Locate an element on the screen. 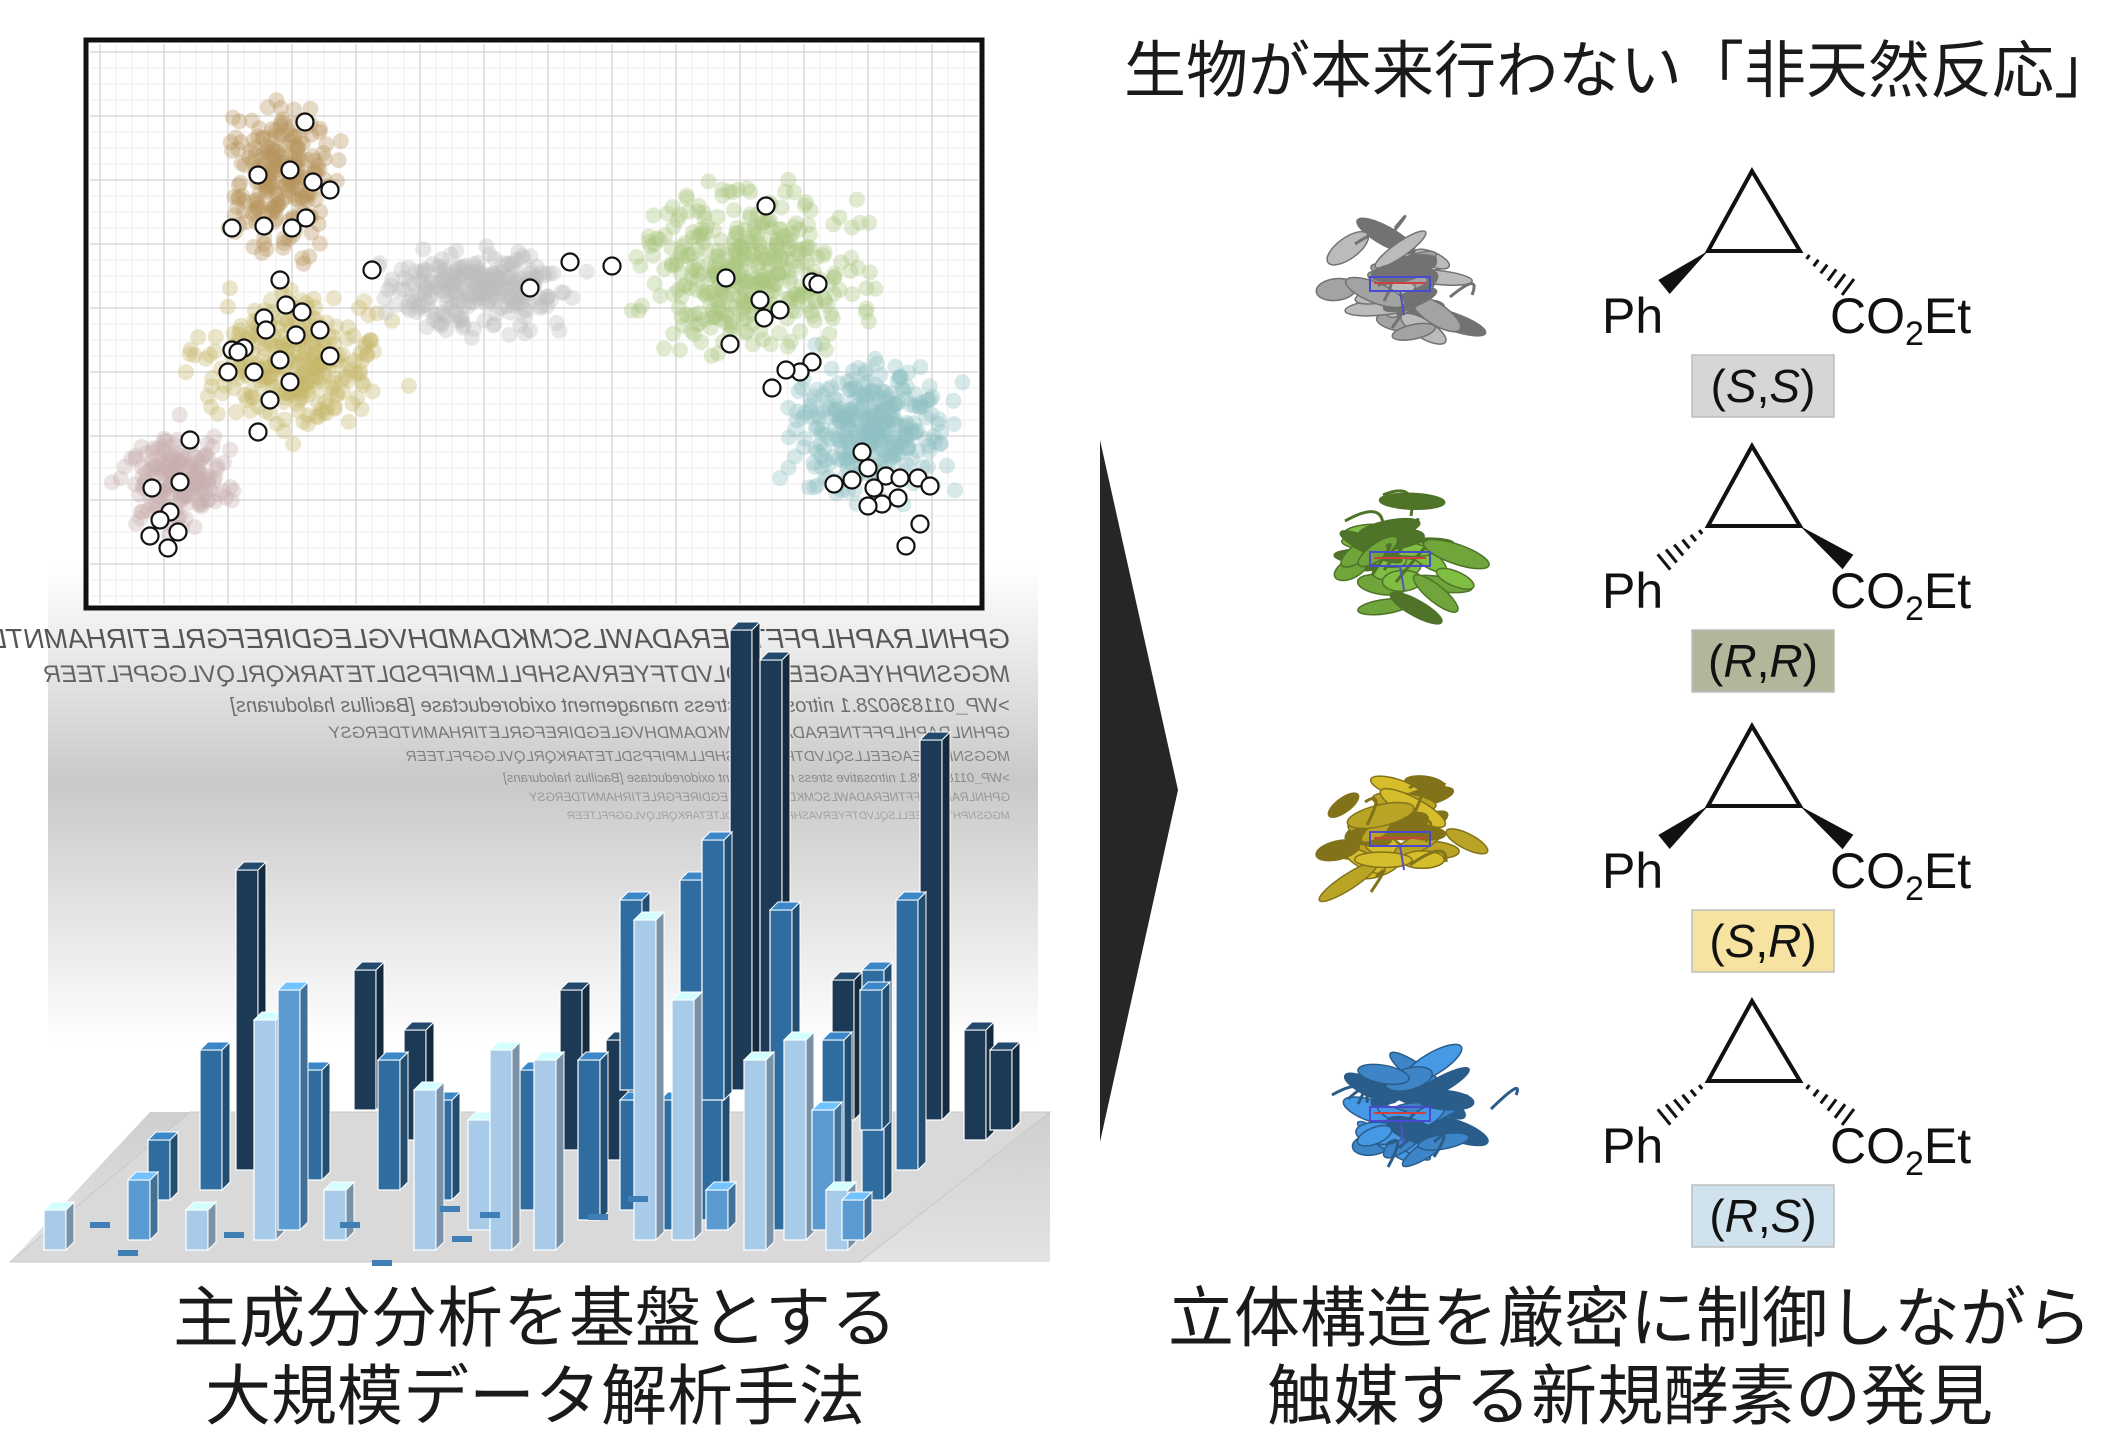 This screenshot has width=2124, height=1448. cyclopropane-ring is located at coordinates (1754, 1039).